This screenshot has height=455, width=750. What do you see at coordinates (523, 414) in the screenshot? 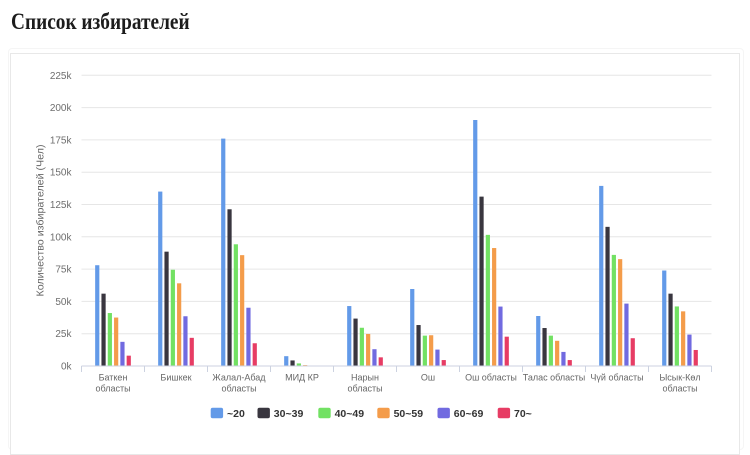
I see `svg-text: 70~` at bounding box center [523, 414].